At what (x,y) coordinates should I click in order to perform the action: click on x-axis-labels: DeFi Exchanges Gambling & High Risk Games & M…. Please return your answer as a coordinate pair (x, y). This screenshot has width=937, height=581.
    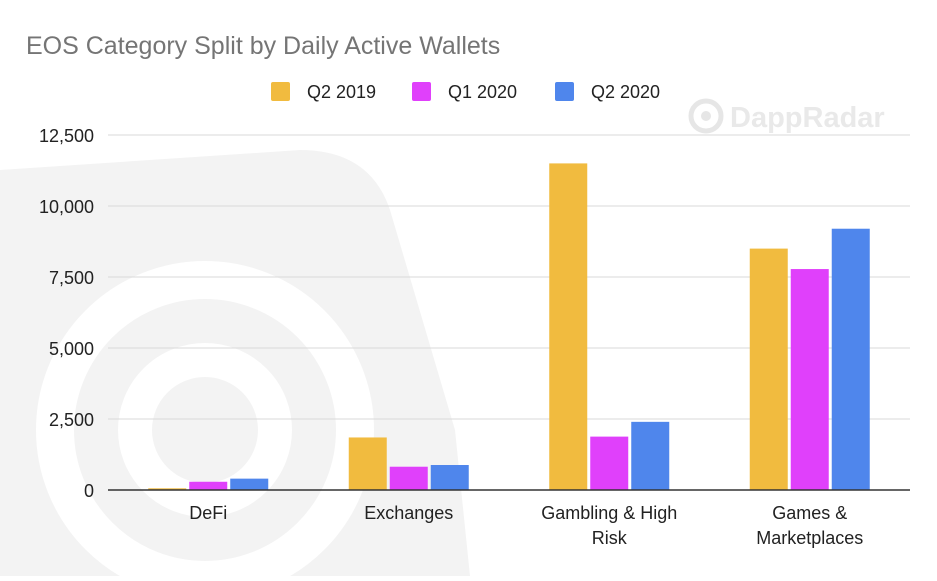
    Looking at the image, I should click on (526, 525).